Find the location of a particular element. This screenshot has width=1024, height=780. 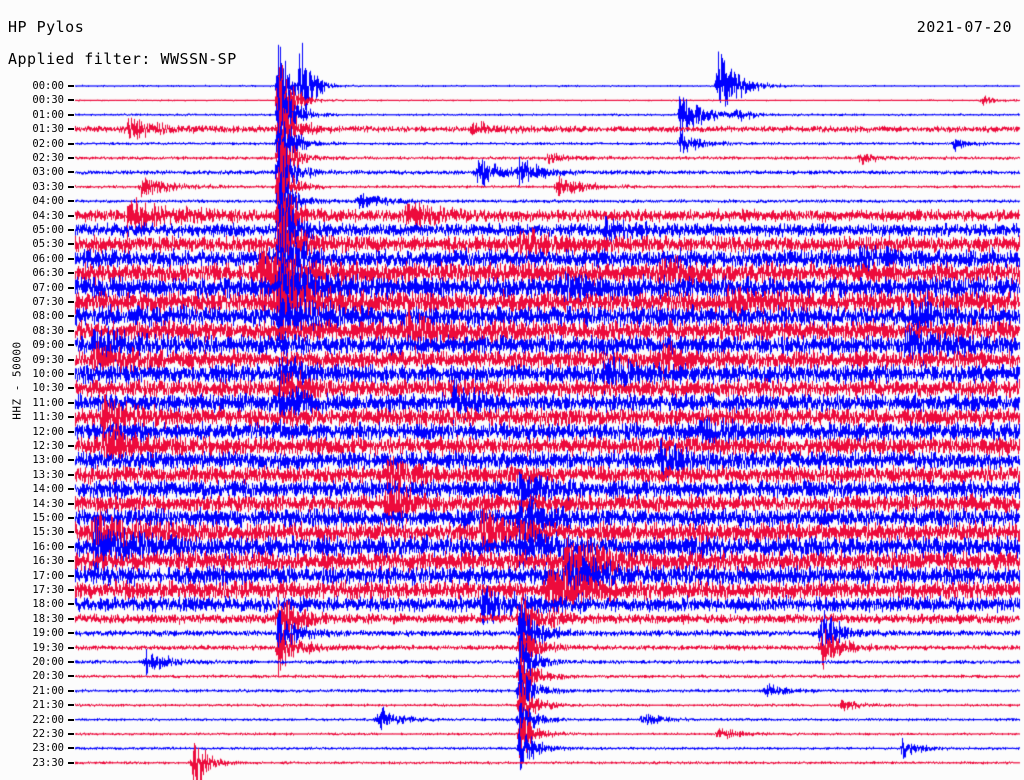

time-tick-label: 14:00 is located at coordinates (48, 489).